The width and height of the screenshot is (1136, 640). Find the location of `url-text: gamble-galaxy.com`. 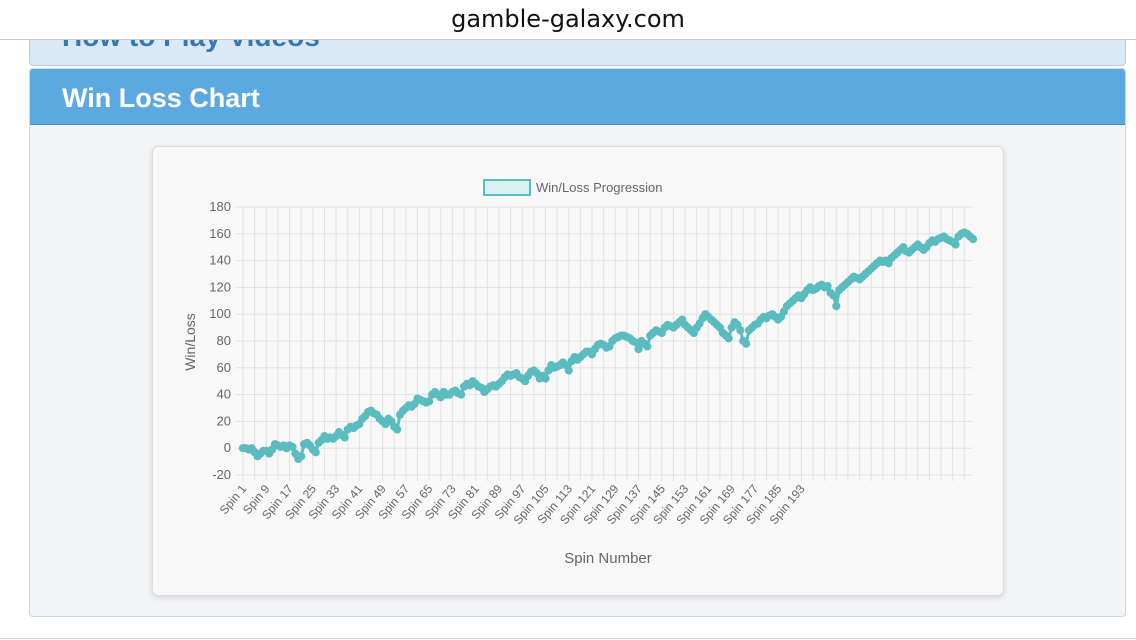

url-text: gamble-galaxy.com is located at coordinates (568, 19).